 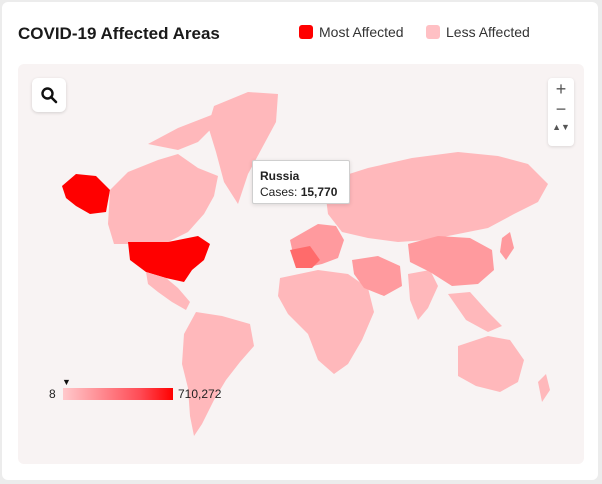 What do you see at coordinates (561, 127) in the screenshot?
I see `zoom-slider-handle: ▲▼` at bounding box center [561, 127].